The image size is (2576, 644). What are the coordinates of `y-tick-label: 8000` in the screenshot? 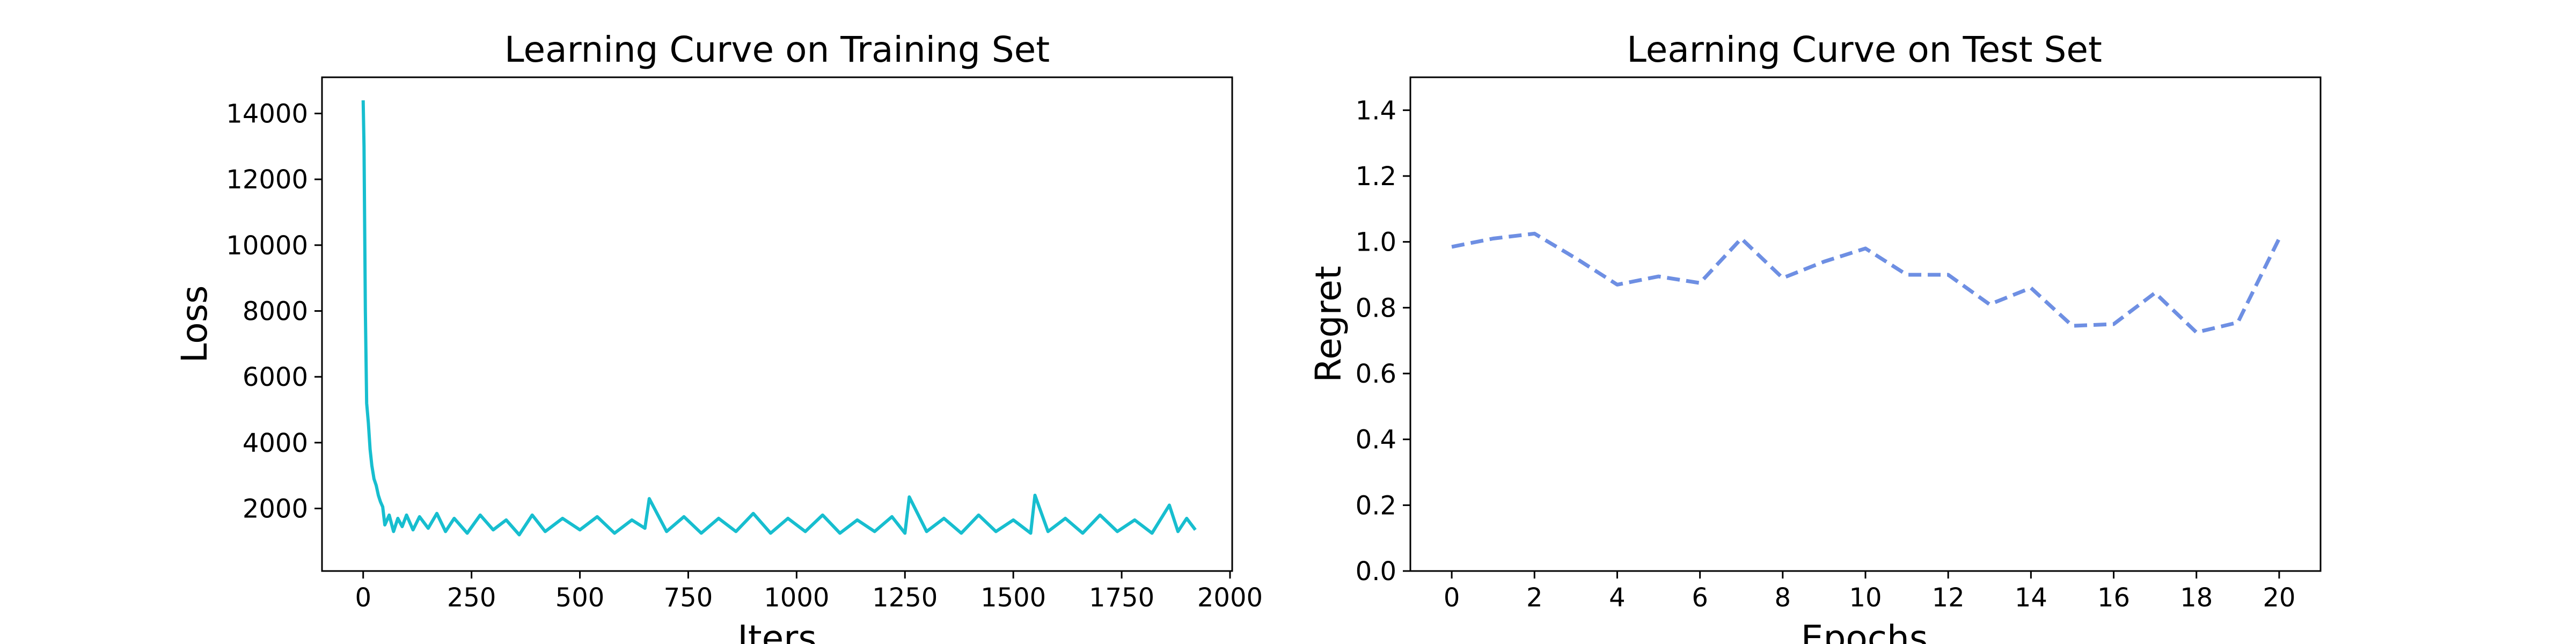 It's located at (275, 311).